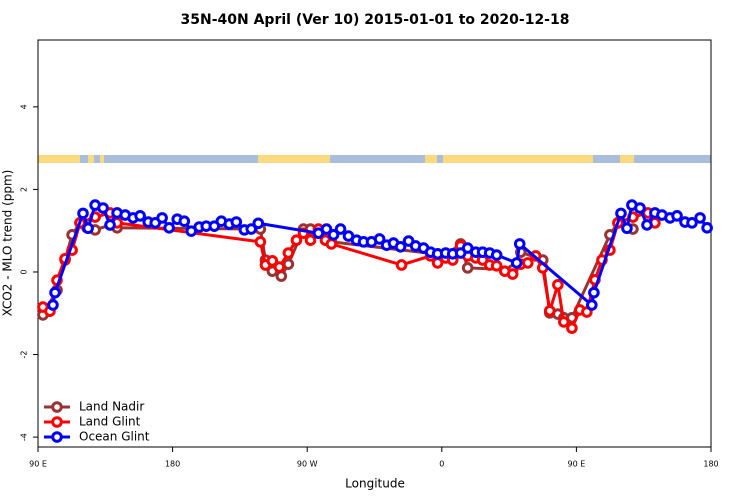 The image size is (750, 500). Describe the element at coordinates (111, 407) in the screenshot. I see `legend-label: Land Nadir` at that location.